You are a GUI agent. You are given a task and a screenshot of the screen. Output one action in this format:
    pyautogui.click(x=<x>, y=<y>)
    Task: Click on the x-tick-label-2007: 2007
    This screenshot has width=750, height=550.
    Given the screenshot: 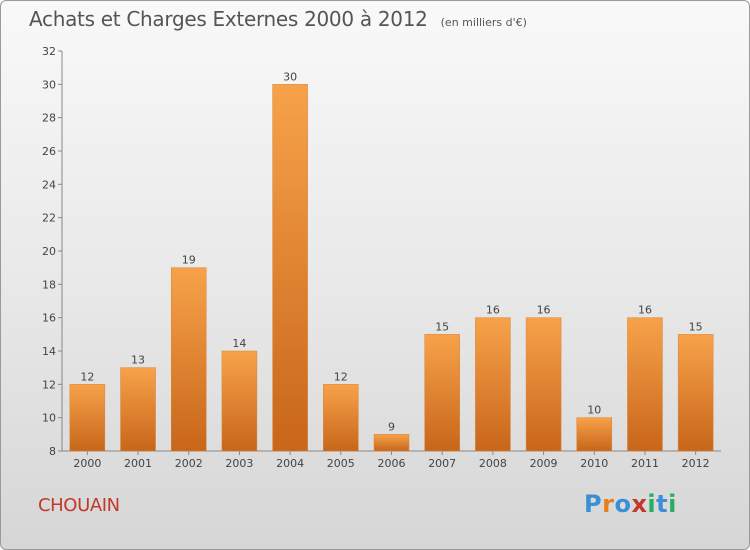 What is the action you would take?
    pyautogui.click(x=442, y=463)
    